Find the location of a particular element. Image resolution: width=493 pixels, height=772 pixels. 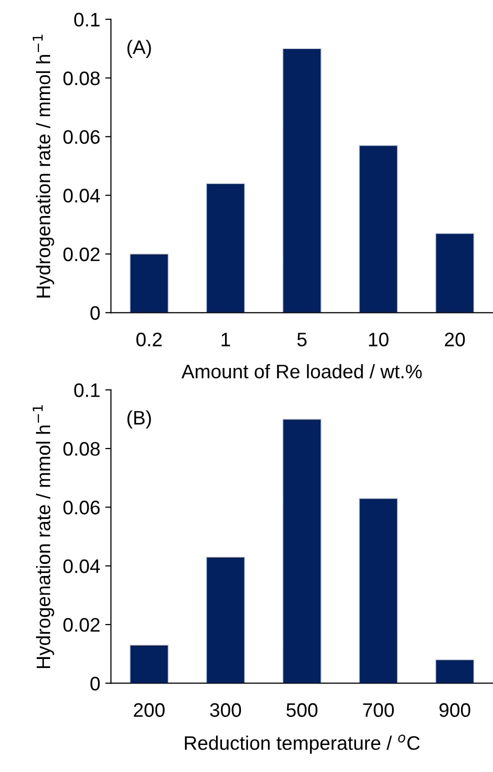

x-tick-label: 900 is located at coordinates (454, 710).